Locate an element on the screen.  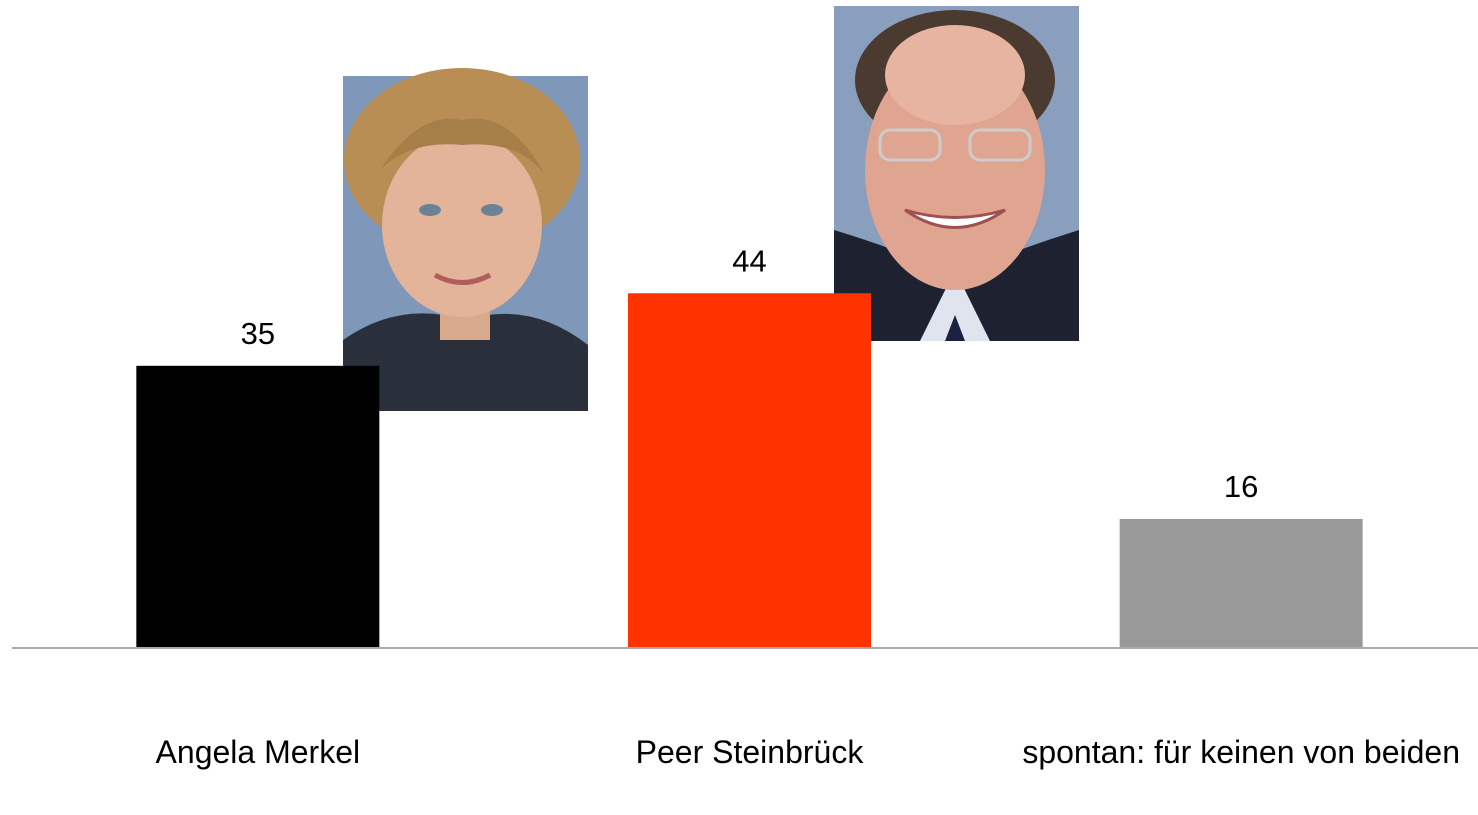
value-label: 44 is located at coordinates (749, 260).